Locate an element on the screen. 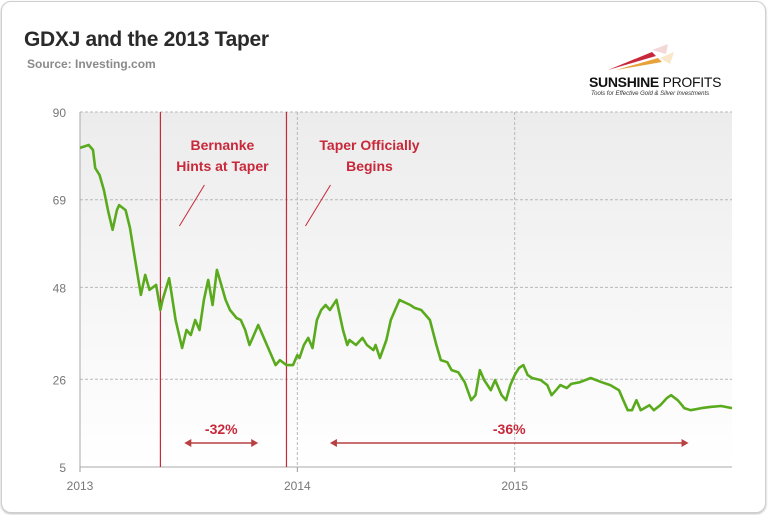 The width and height of the screenshot is (768, 515). y-tick-label: 26 is located at coordinates (60, 380).